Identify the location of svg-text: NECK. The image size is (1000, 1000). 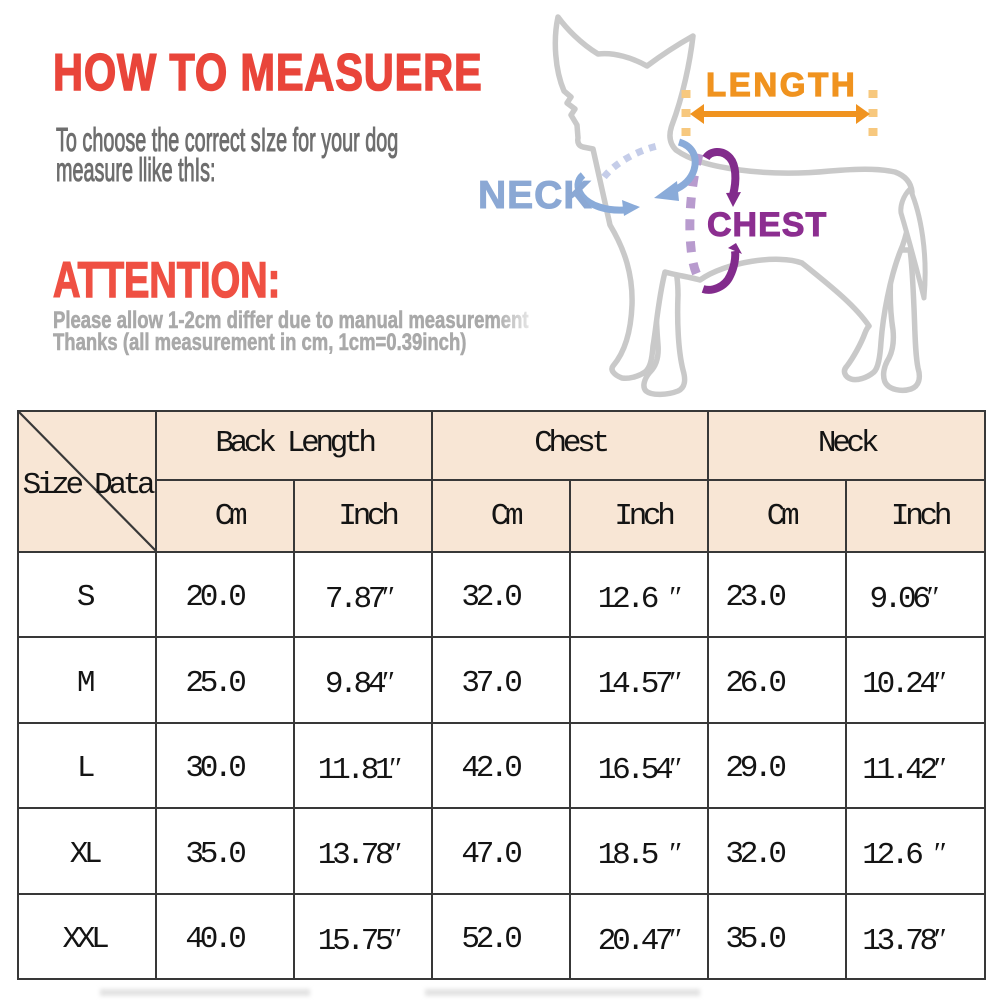
(535, 195).